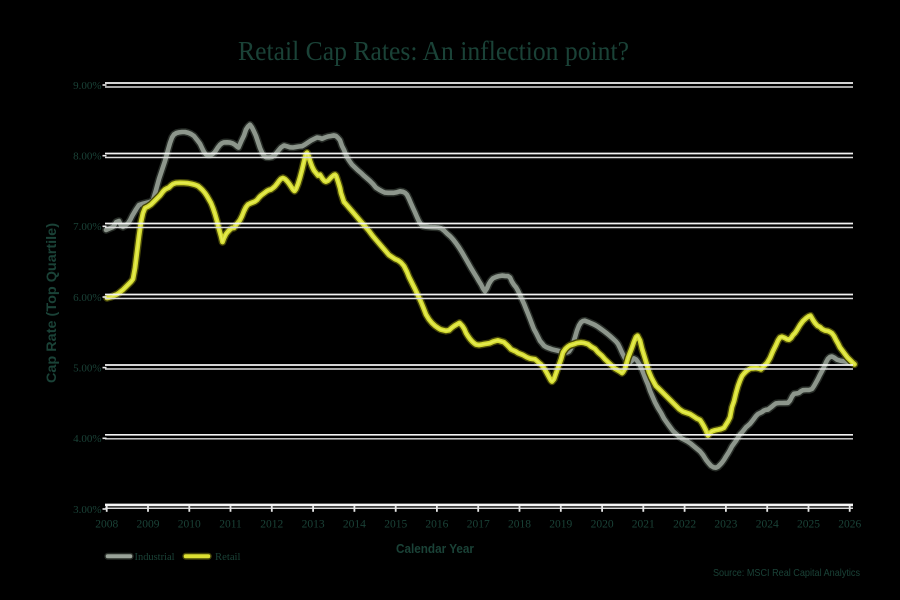  I want to click on svg-text:Source: MSCI Real Capital Anal: Source: MSCI Real Capital Analytics, so click(786, 573).